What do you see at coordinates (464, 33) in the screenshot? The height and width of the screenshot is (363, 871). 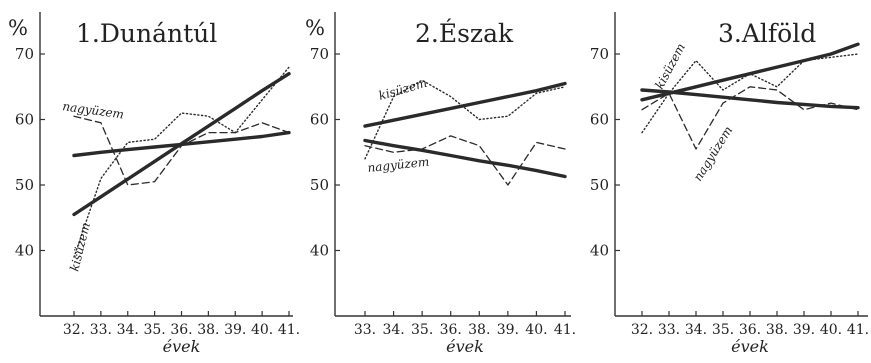 I see `chart-title: 2.Észak` at bounding box center [464, 33].